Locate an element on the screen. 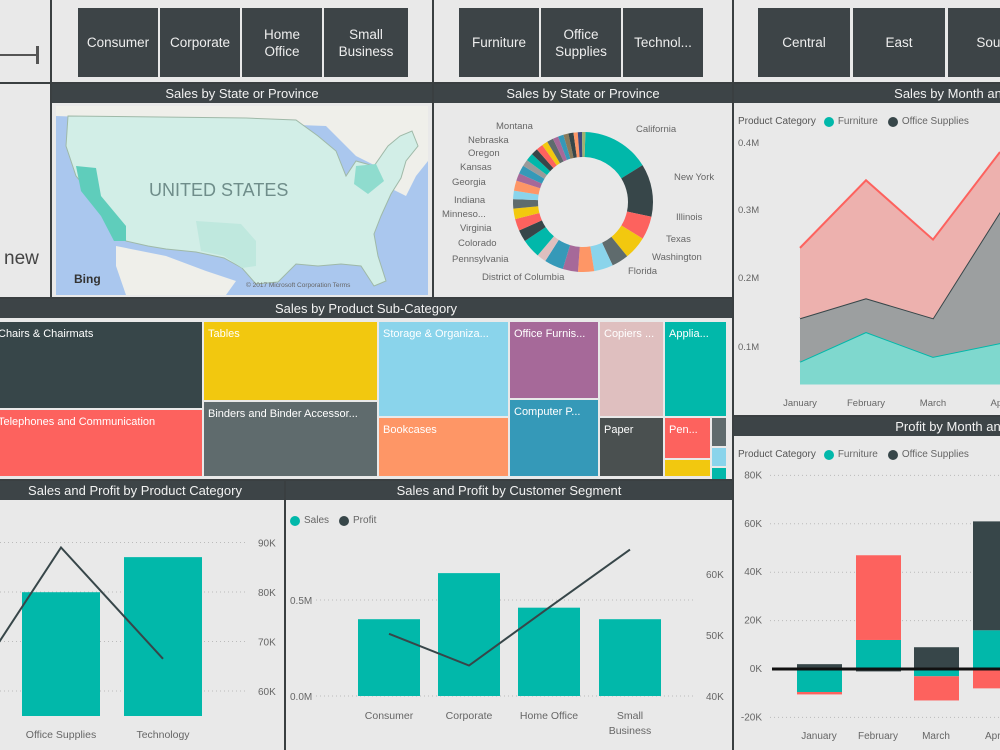 Image resolution: width=1000 pixels, height=750 pixels. treemap-tile: Bookcases is located at coordinates (443, 447).